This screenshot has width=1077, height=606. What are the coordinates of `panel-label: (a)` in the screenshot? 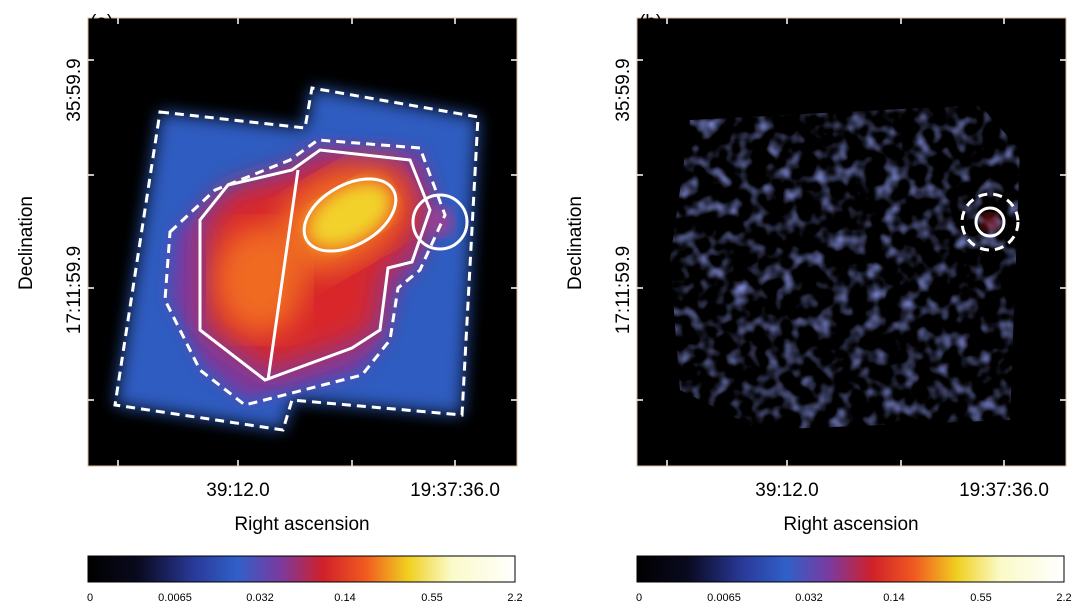 It's located at (101, 22).